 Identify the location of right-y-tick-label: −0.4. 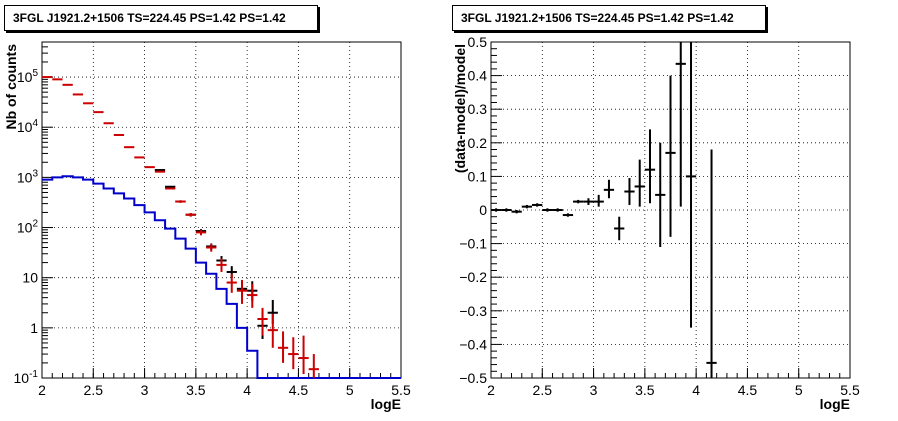
(473, 344).